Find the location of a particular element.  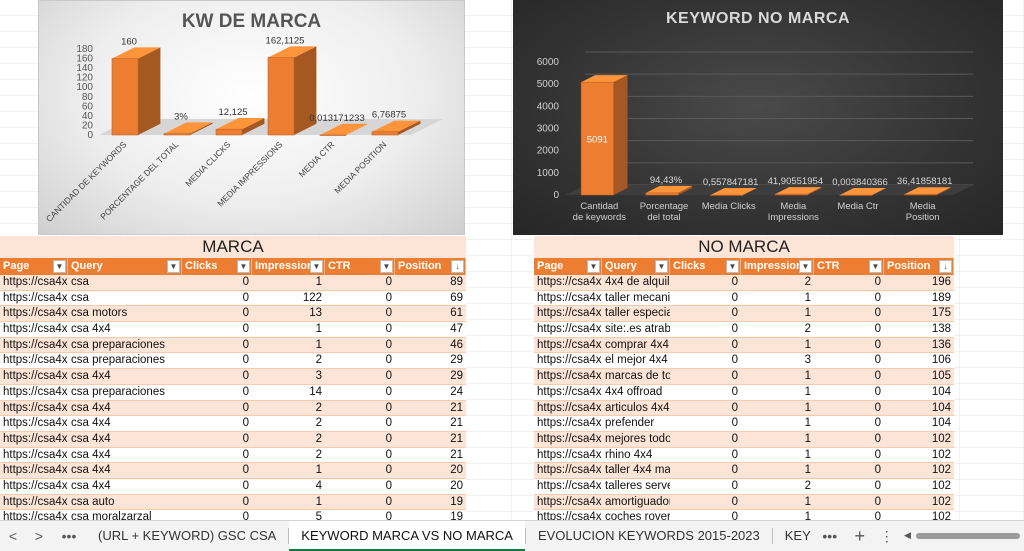

cell-query: comprar 4x4 is located at coordinates (636, 346).